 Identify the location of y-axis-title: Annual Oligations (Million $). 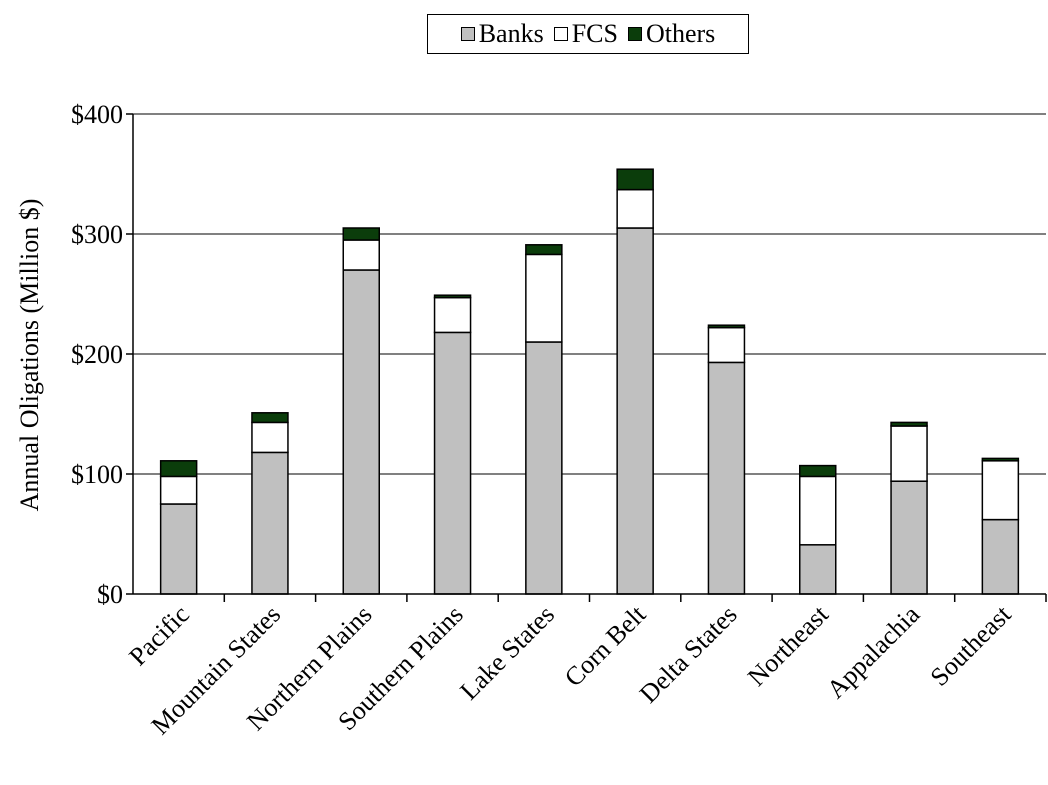
(29, 355).